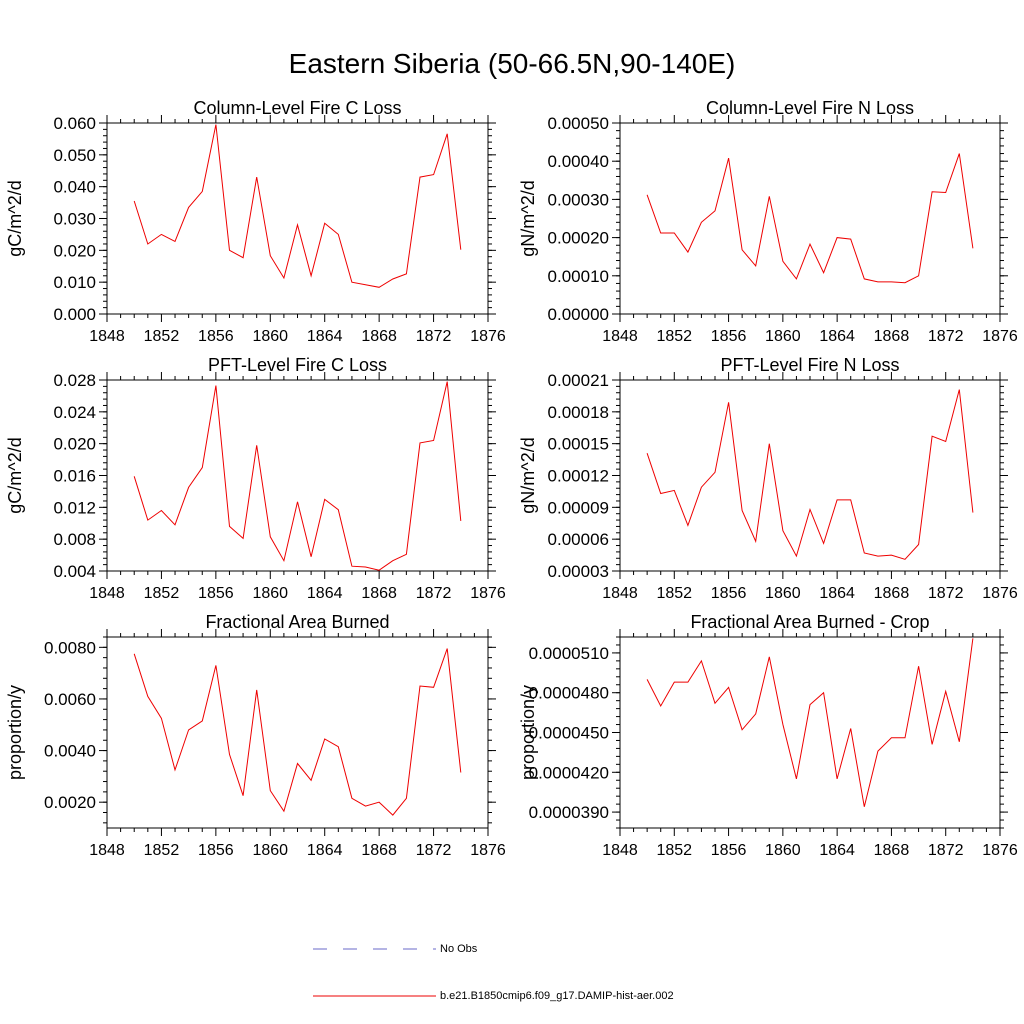 This screenshot has height=1024, width=1024. Describe the element at coordinates (74, 571) in the screenshot. I see `y-tick-label: 0.004` at that location.